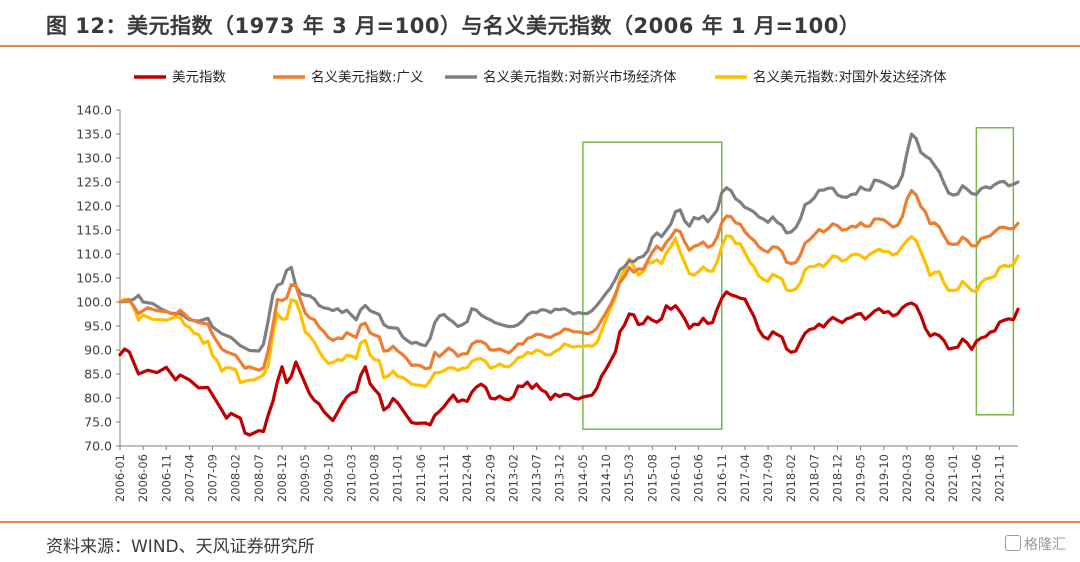  I want to click on x-tick-label: 2020-08, so click(930, 478).